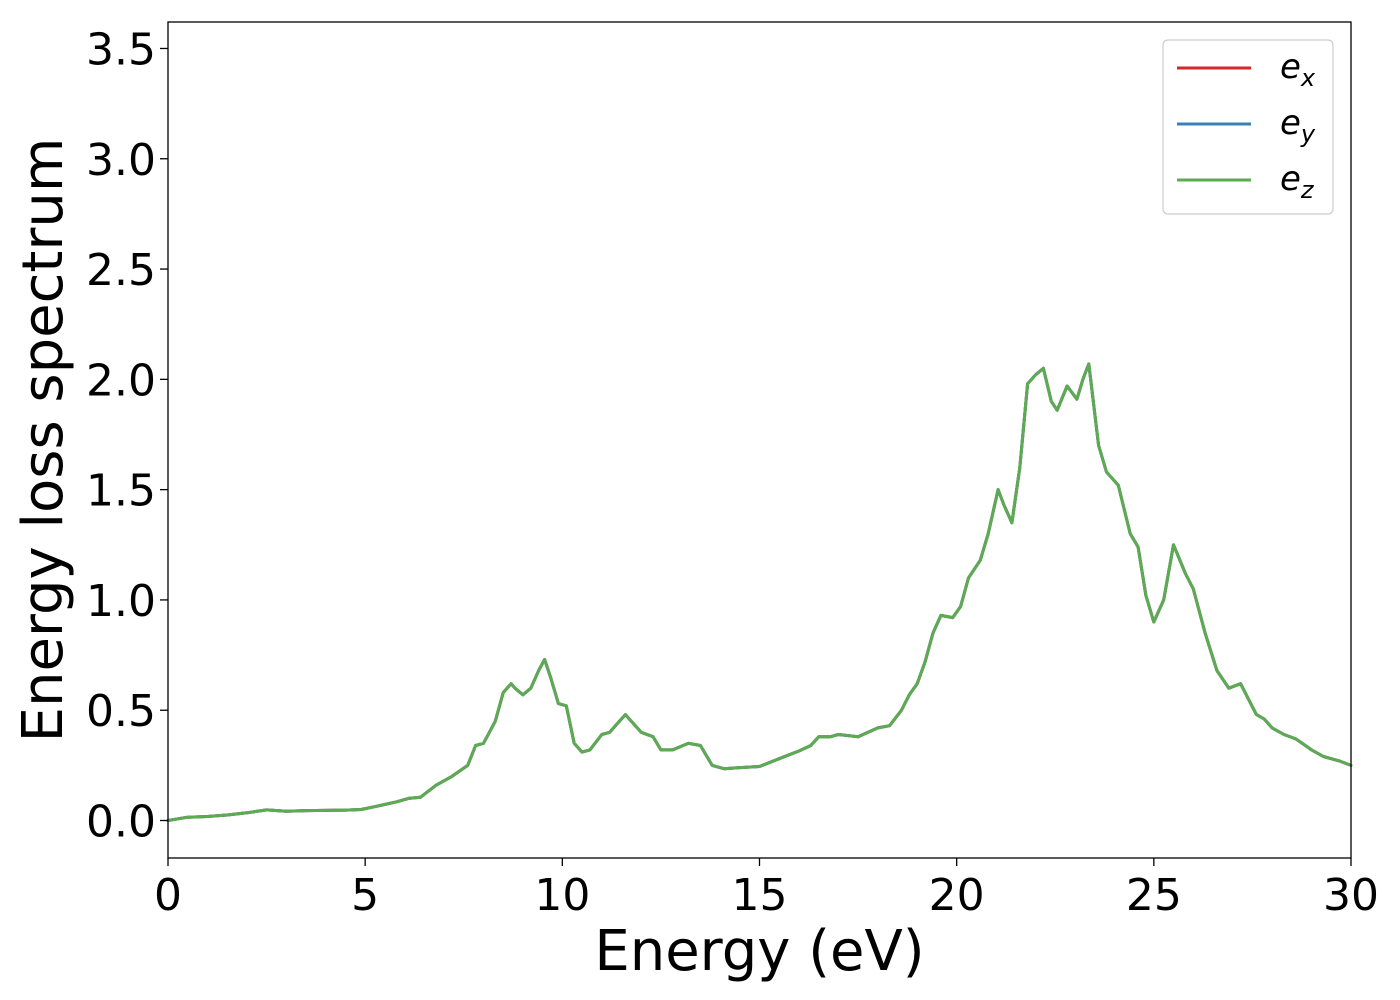  I want to click on x-axis-label: Energy (eV), so click(759, 951).